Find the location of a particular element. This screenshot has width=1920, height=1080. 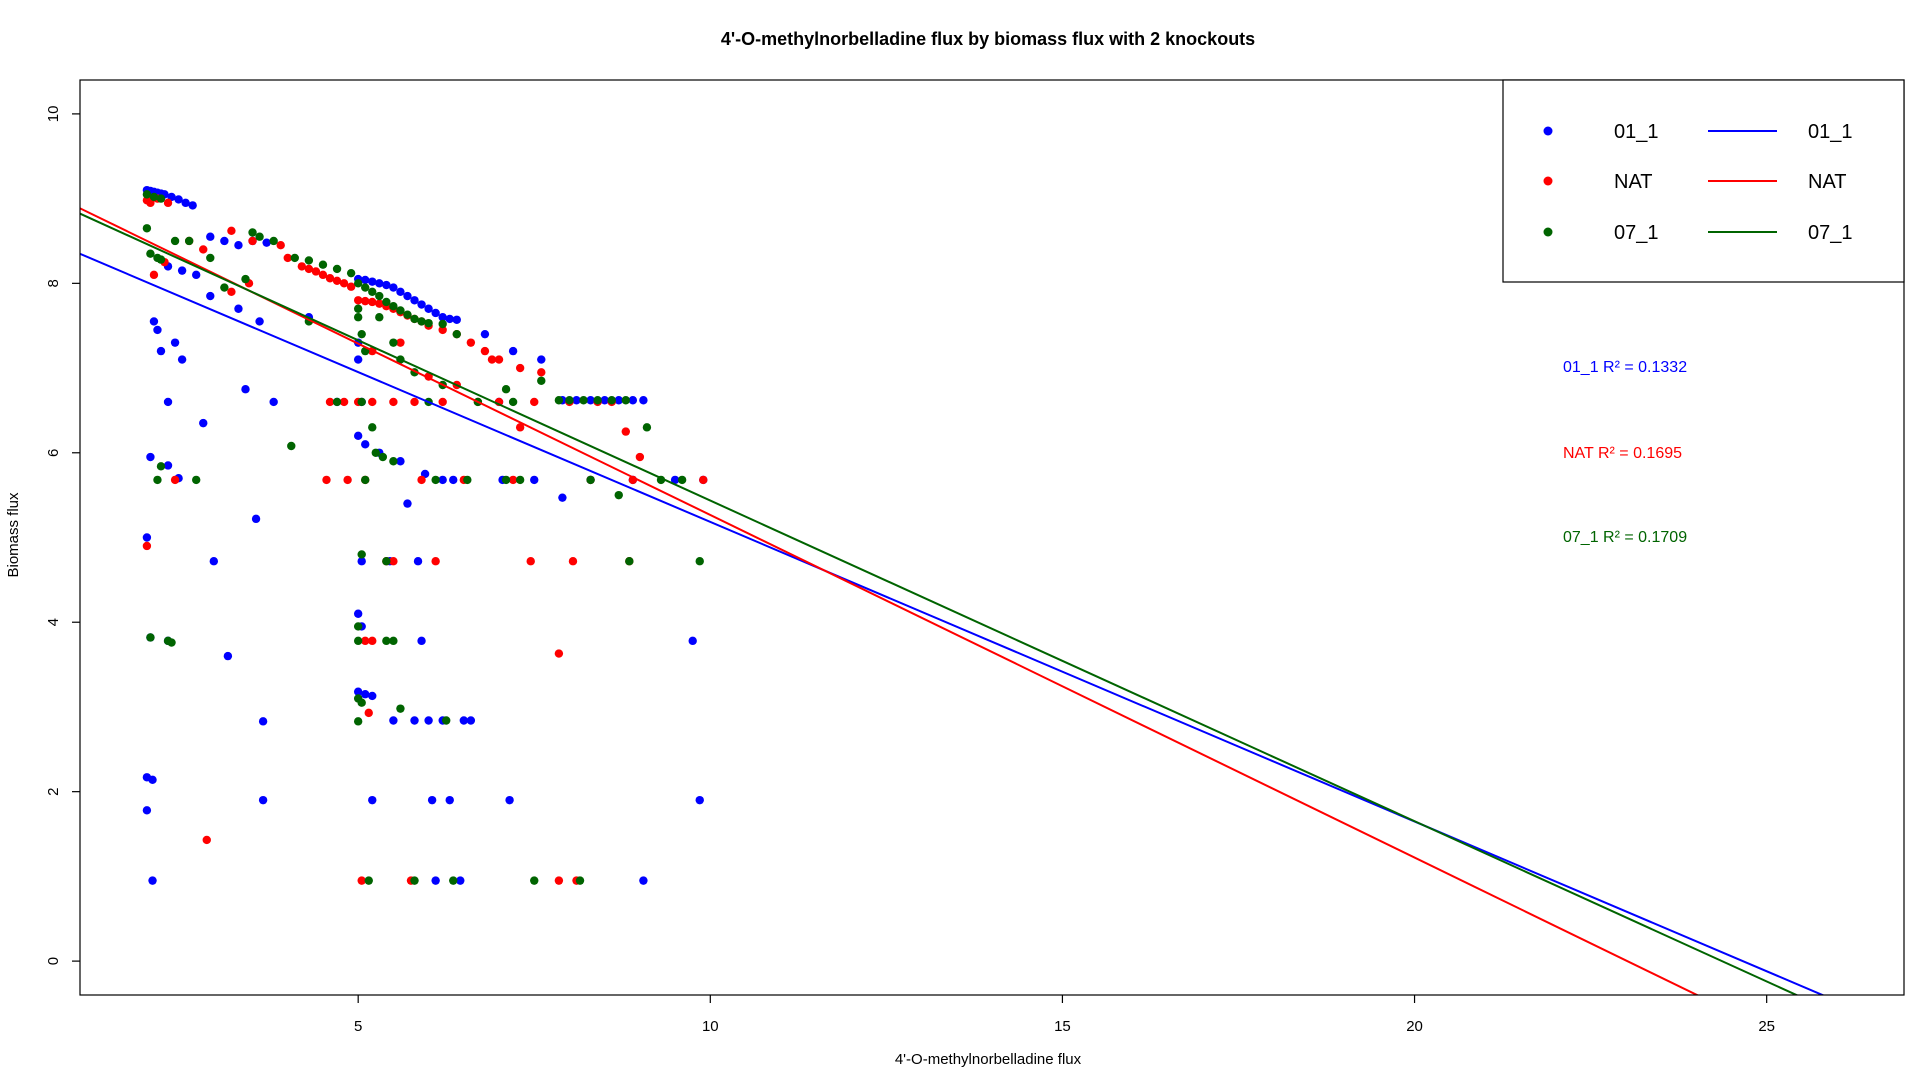

x-tick-label: 20 is located at coordinates (1414, 1026).